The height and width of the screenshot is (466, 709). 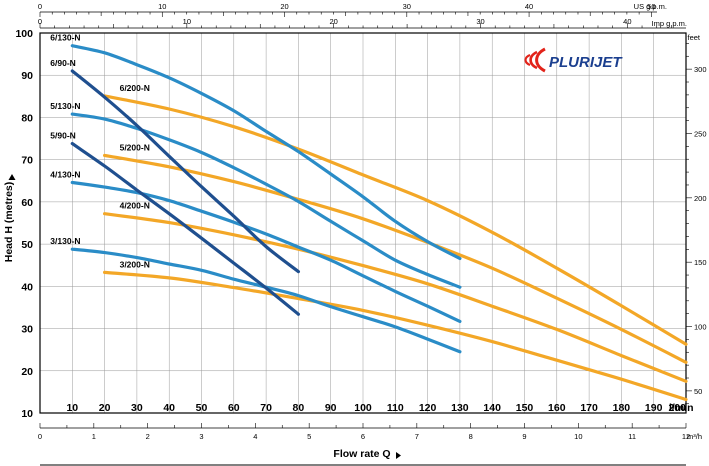 What do you see at coordinates (460, 408) in the screenshot?
I see `x-tick-label: 130` at bounding box center [460, 408].